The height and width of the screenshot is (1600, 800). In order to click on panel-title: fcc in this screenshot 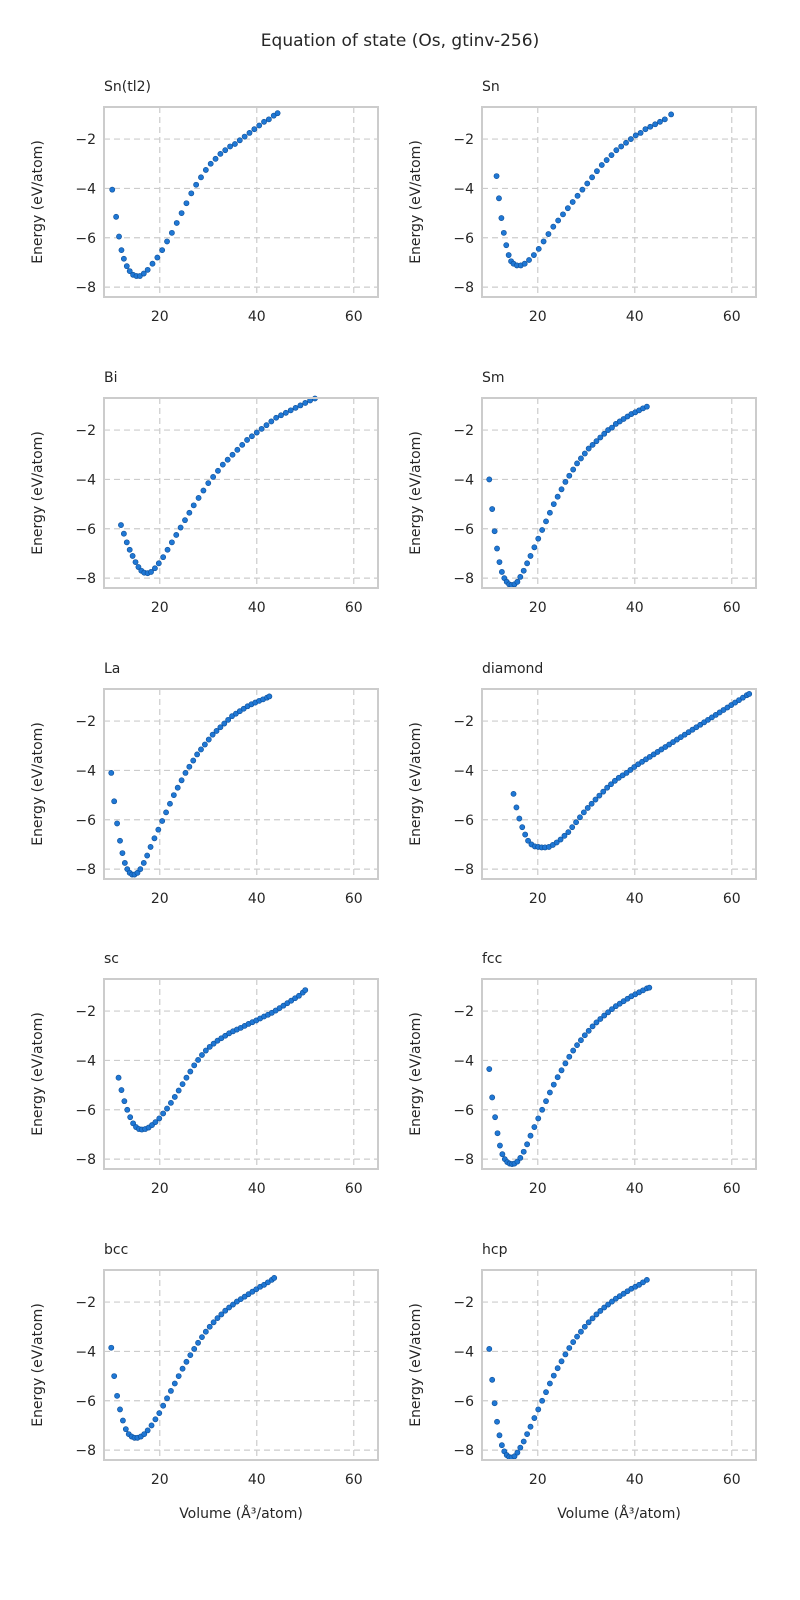, I will do `click(492, 959)`.